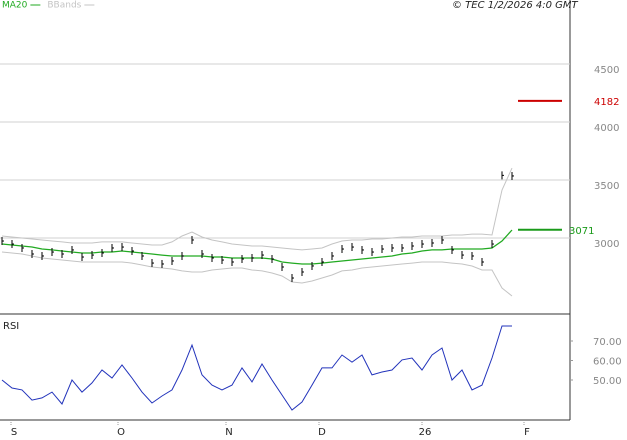 The image size is (627, 440). Describe the element at coordinates (607, 361) in the screenshot. I see `y-tick-label: 60.00` at that location.